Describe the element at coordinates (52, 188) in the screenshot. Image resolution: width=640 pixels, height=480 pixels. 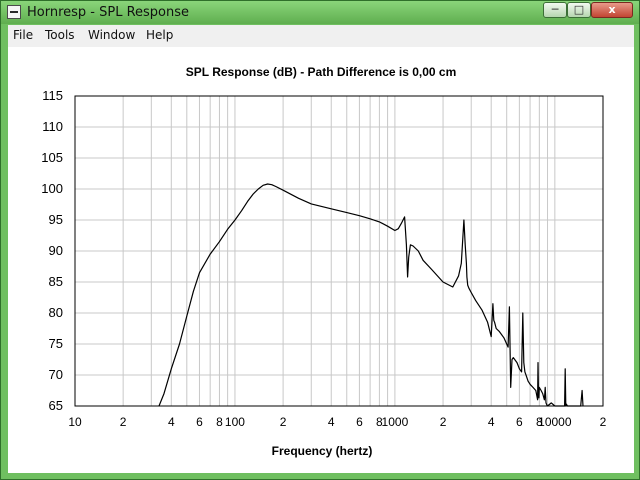
I see `y-tick-label: 100` at that location.